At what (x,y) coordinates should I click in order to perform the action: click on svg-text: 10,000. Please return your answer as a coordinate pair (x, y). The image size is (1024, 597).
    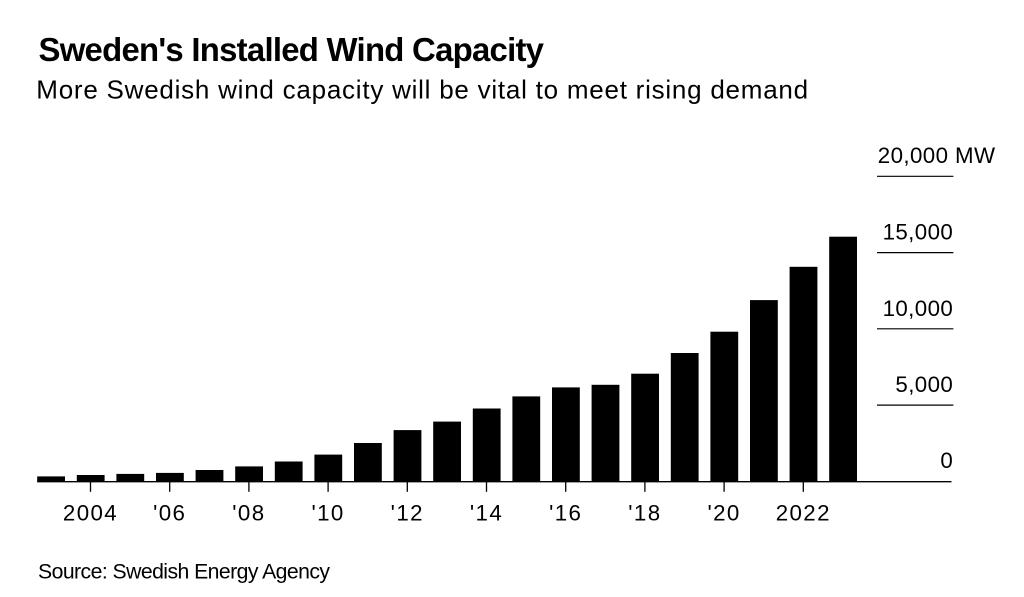
    Looking at the image, I should click on (918, 308).